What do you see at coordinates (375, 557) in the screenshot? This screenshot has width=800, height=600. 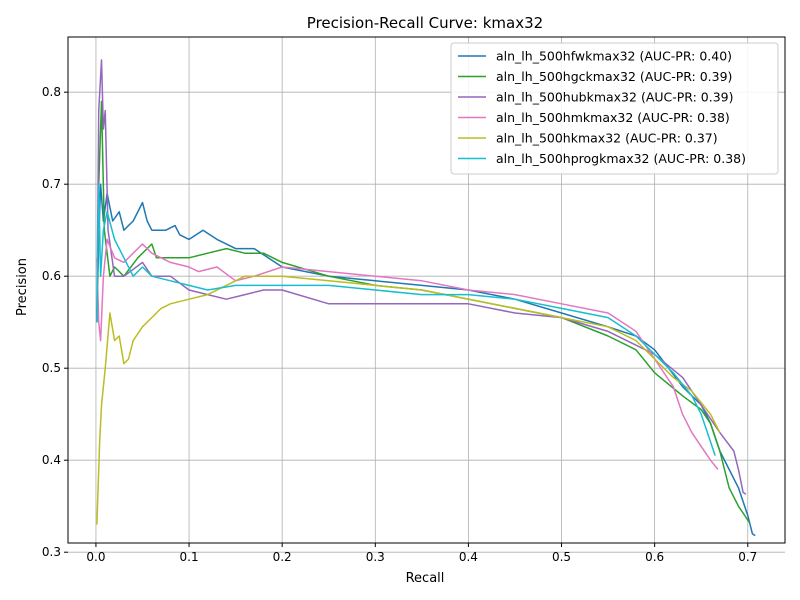 I see `x-tick-label: 0.3` at bounding box center [375, 557].